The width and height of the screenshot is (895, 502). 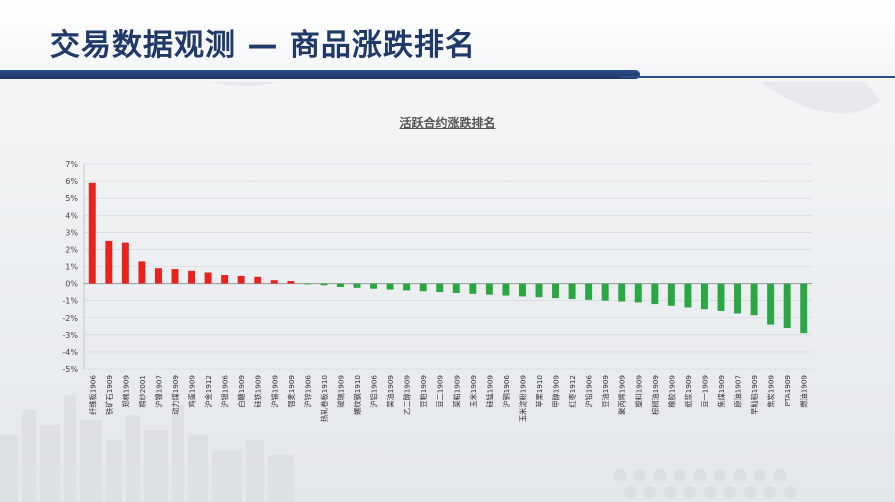 I want to click on x-tick-label: 动力煤1909, so click(x=175, y=395).